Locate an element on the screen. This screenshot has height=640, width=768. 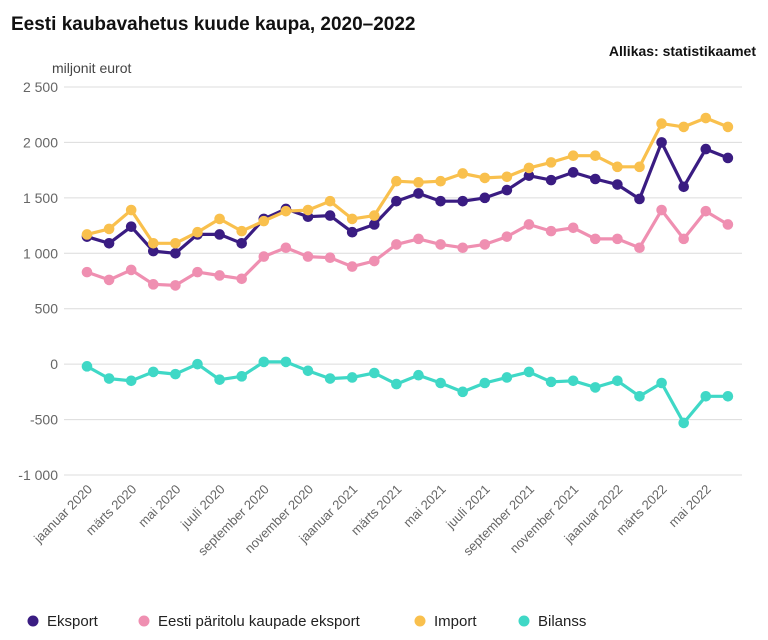
series-line is located at coordinates (407, 392).